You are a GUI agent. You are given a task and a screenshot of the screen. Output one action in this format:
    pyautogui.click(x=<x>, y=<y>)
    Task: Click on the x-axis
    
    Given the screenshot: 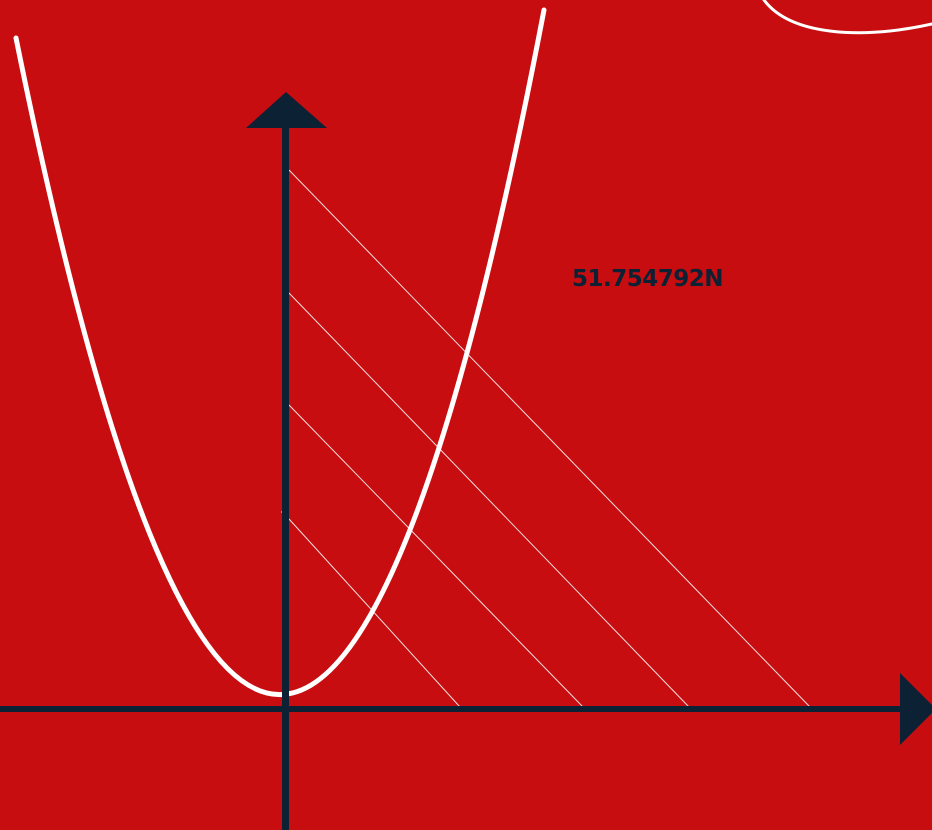 What is the action you would take?
    pyautogui.click(x=455, y=709)
    